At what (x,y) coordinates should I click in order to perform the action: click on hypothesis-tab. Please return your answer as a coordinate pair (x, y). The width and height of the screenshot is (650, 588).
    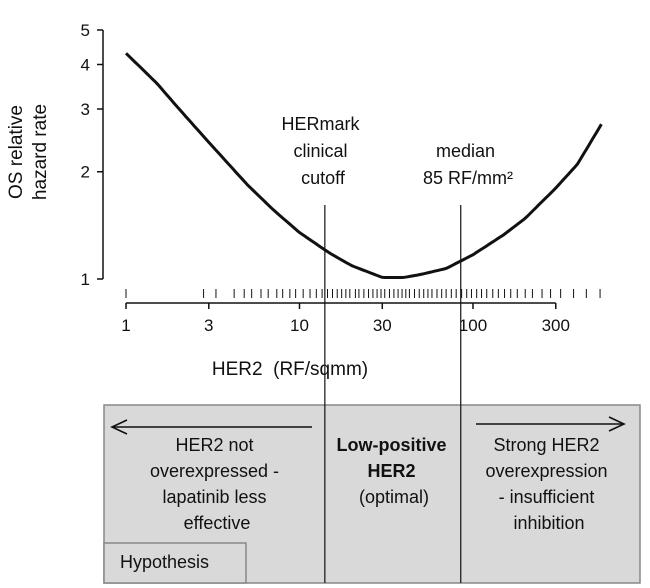
    Looking at the image, I should click on (175, 563).